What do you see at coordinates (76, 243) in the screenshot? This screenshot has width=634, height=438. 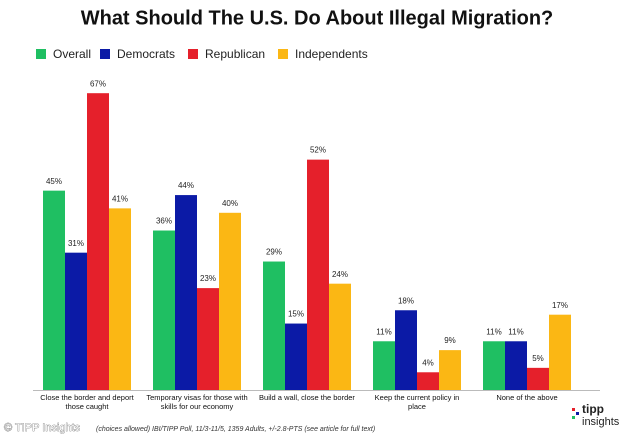 I see `value-label: 31%` at bounding box center [76, 243].